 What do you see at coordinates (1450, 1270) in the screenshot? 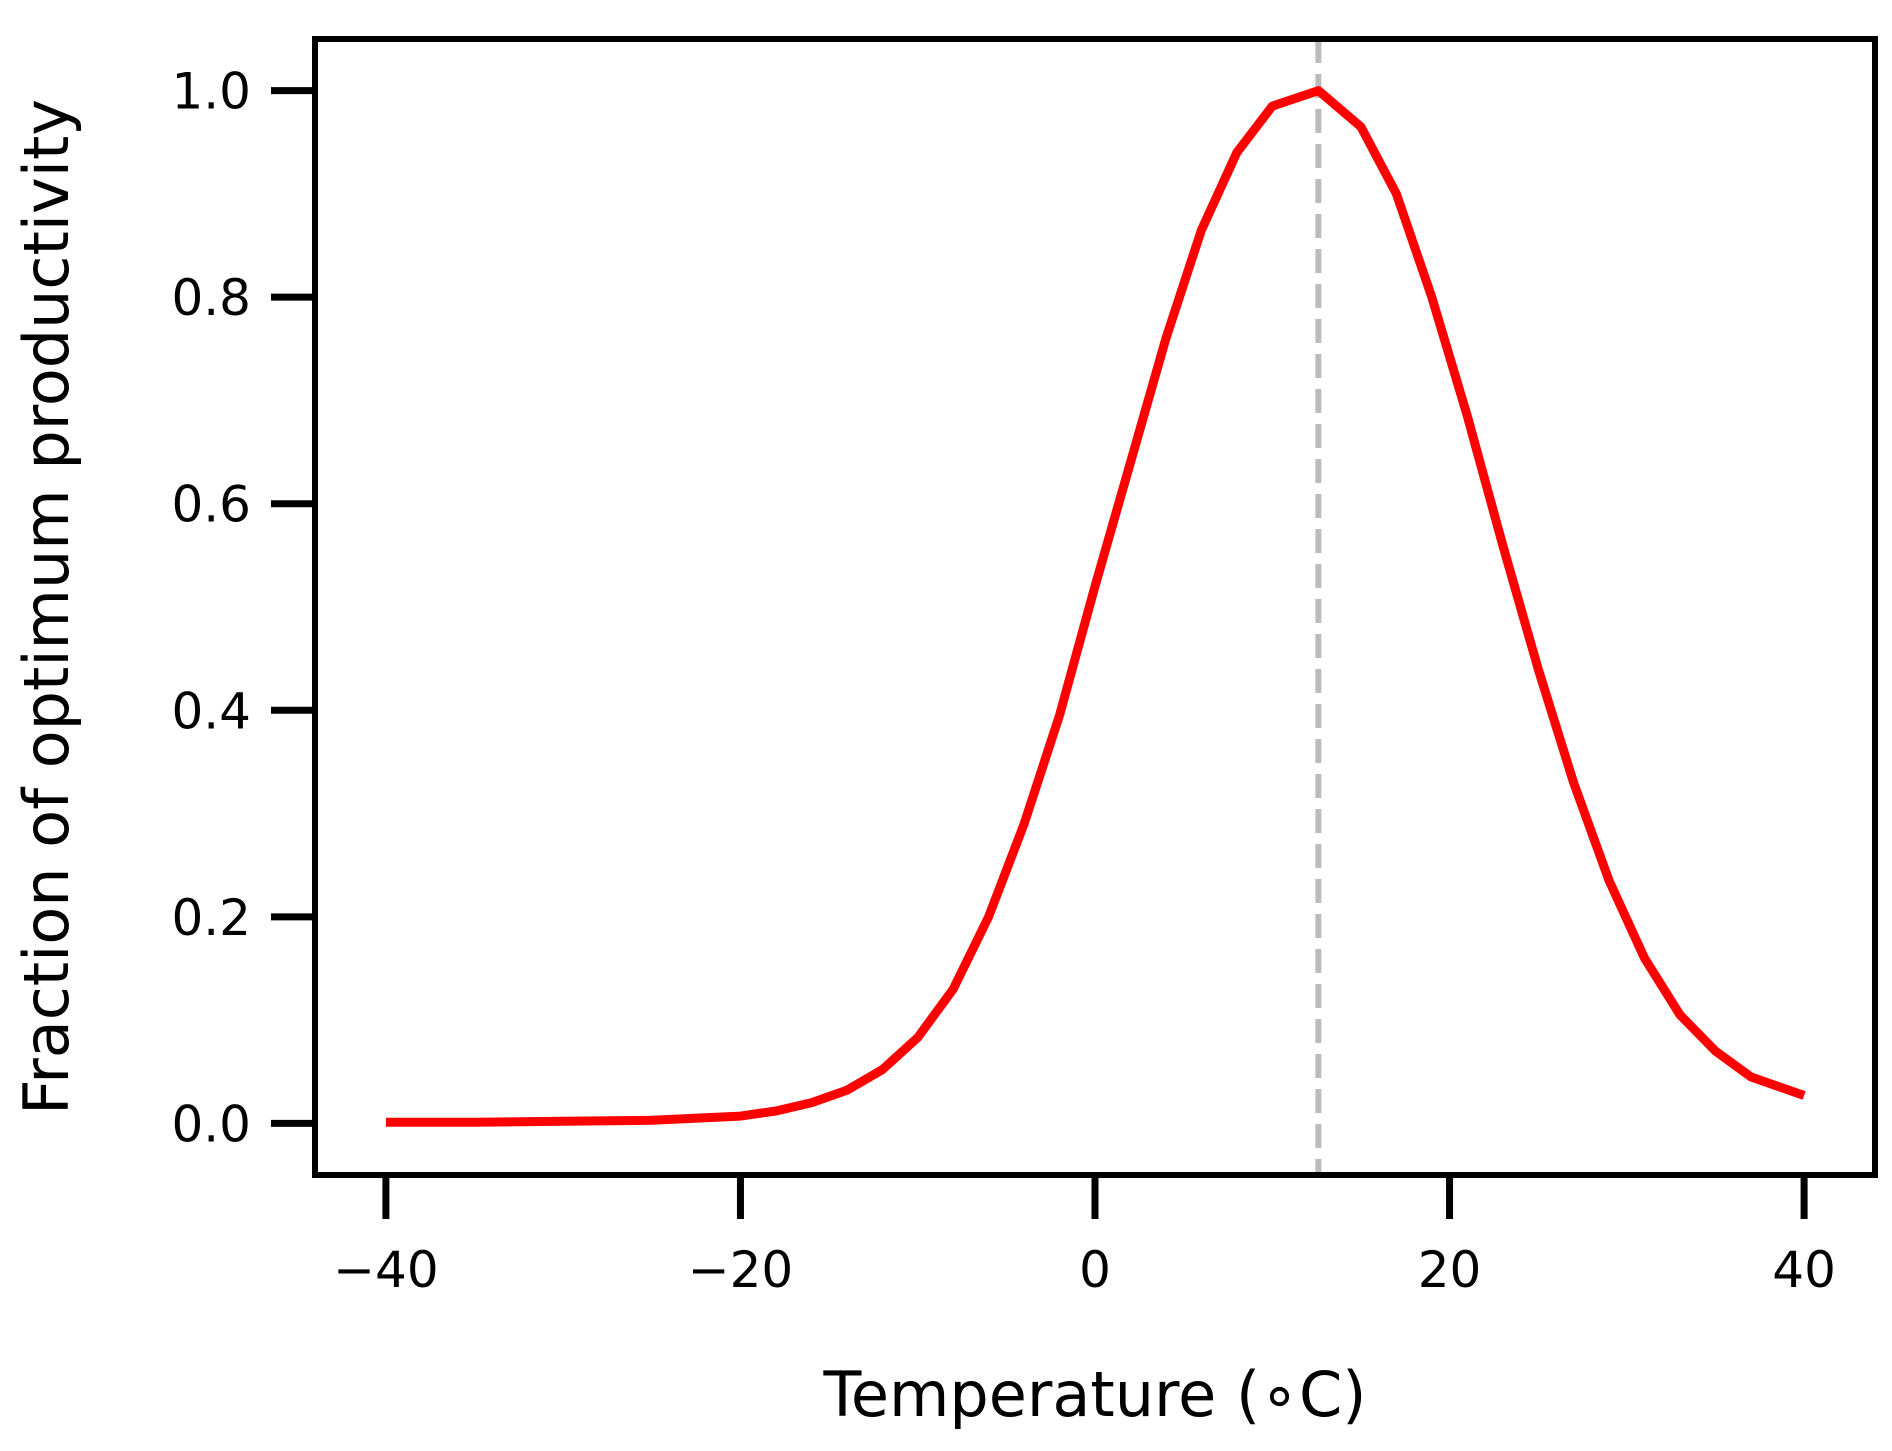
I see `x-tick-label: 20` at bounding box center [1450, 1270].